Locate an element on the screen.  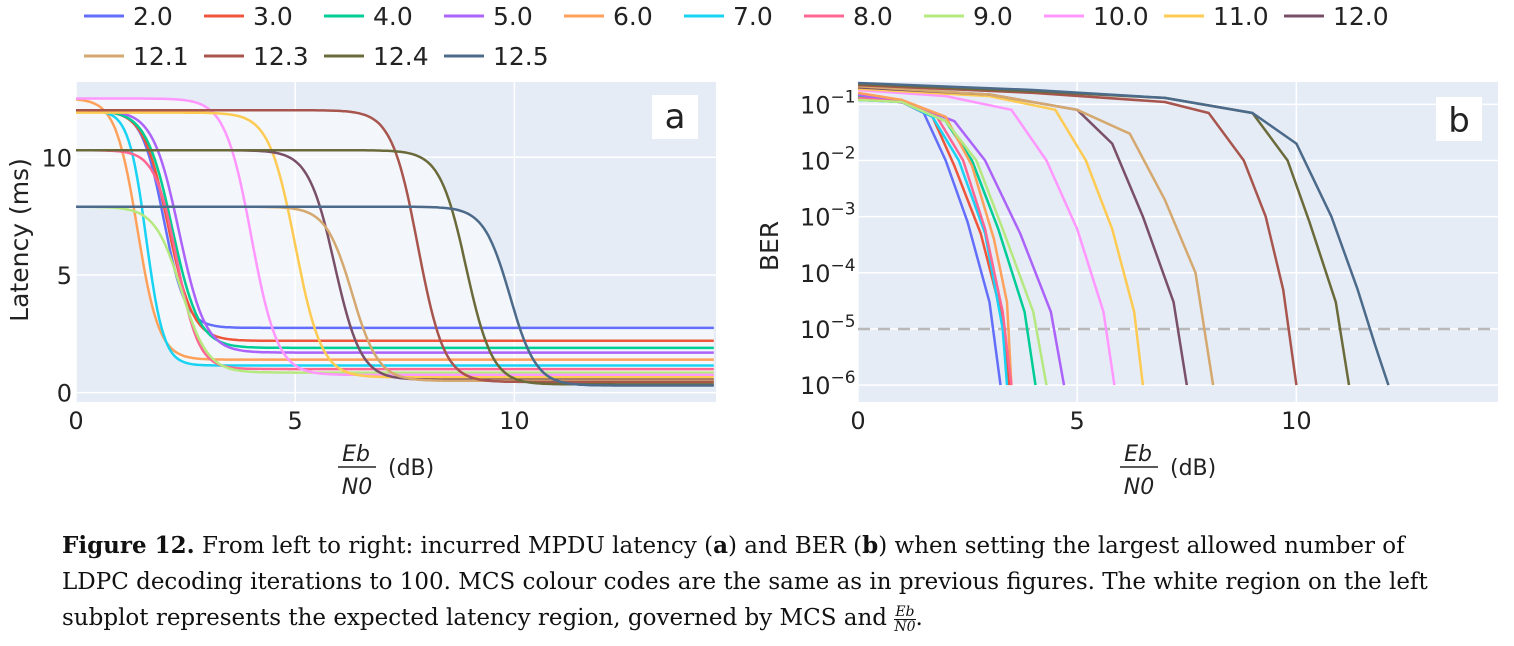
caption-fraction: Eb N0 is located at coordinates (905, 619).